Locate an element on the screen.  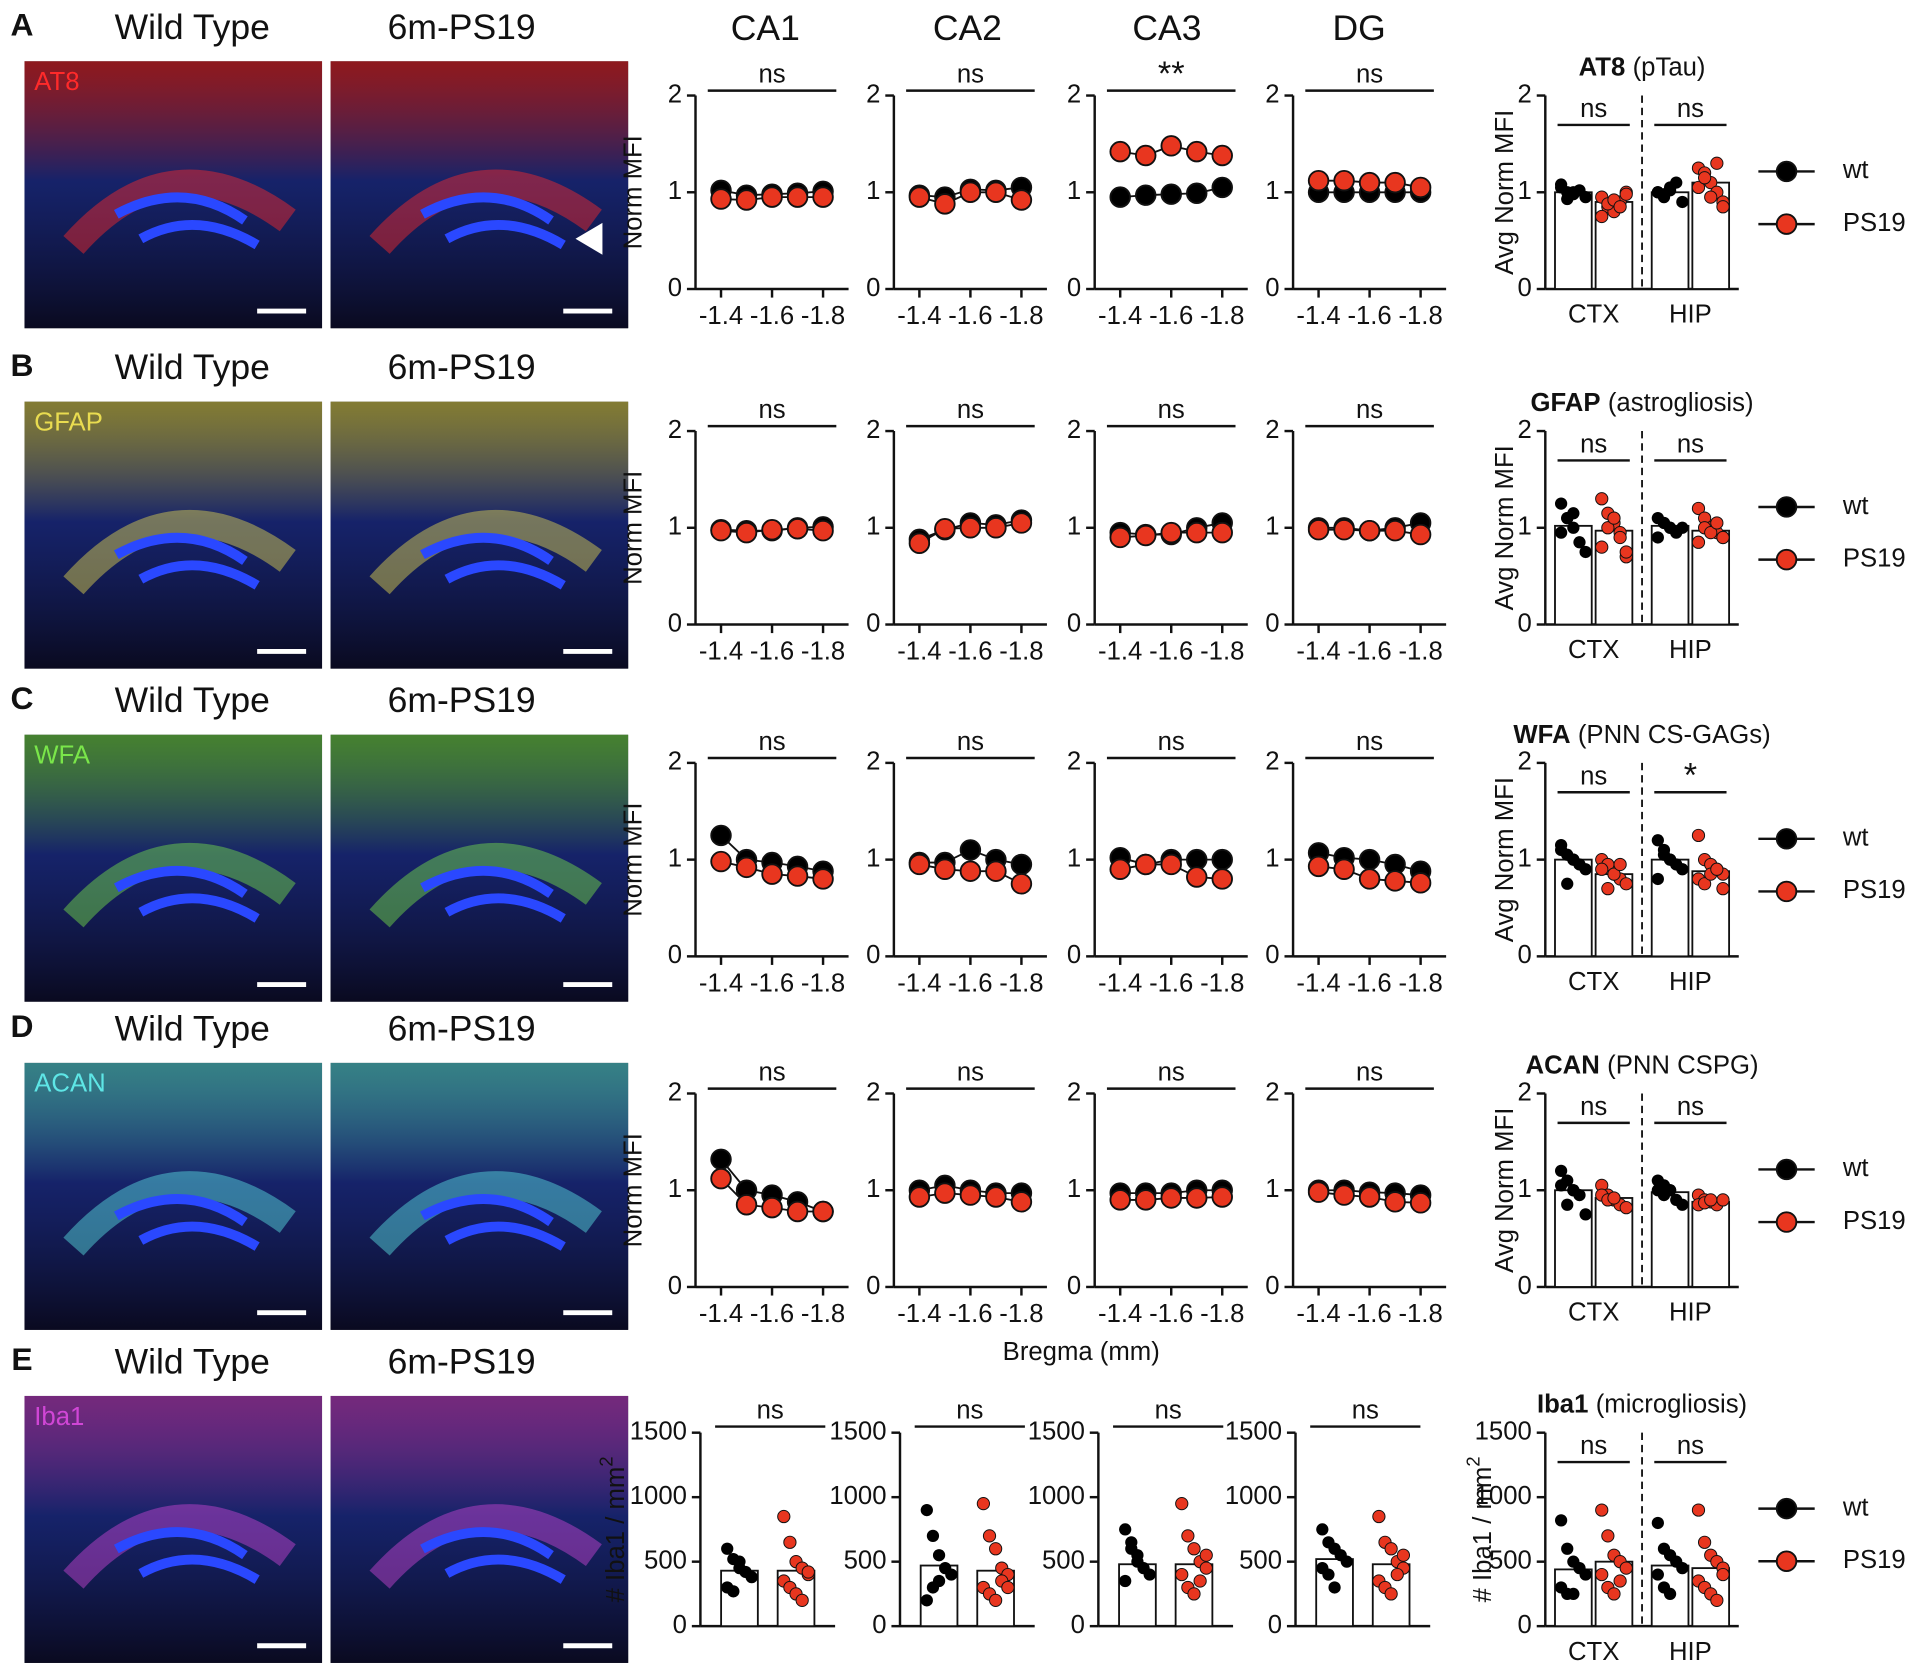
y-tick-label: 500 is located at coordinates (1260, 1560).